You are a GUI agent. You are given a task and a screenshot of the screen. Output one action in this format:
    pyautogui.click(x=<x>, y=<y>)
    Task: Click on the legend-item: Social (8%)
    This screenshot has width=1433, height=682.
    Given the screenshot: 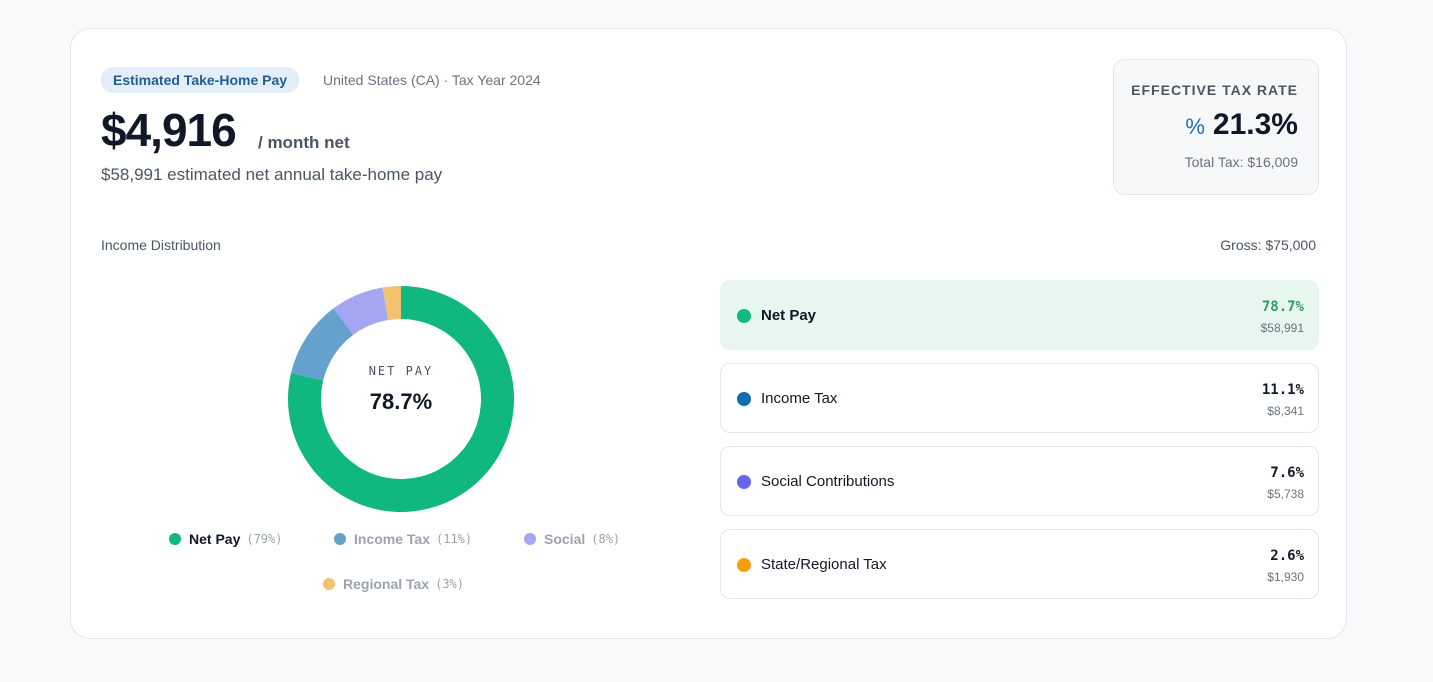 What is the action you would take?
    pyautogui.click(x=572, y=539)
    